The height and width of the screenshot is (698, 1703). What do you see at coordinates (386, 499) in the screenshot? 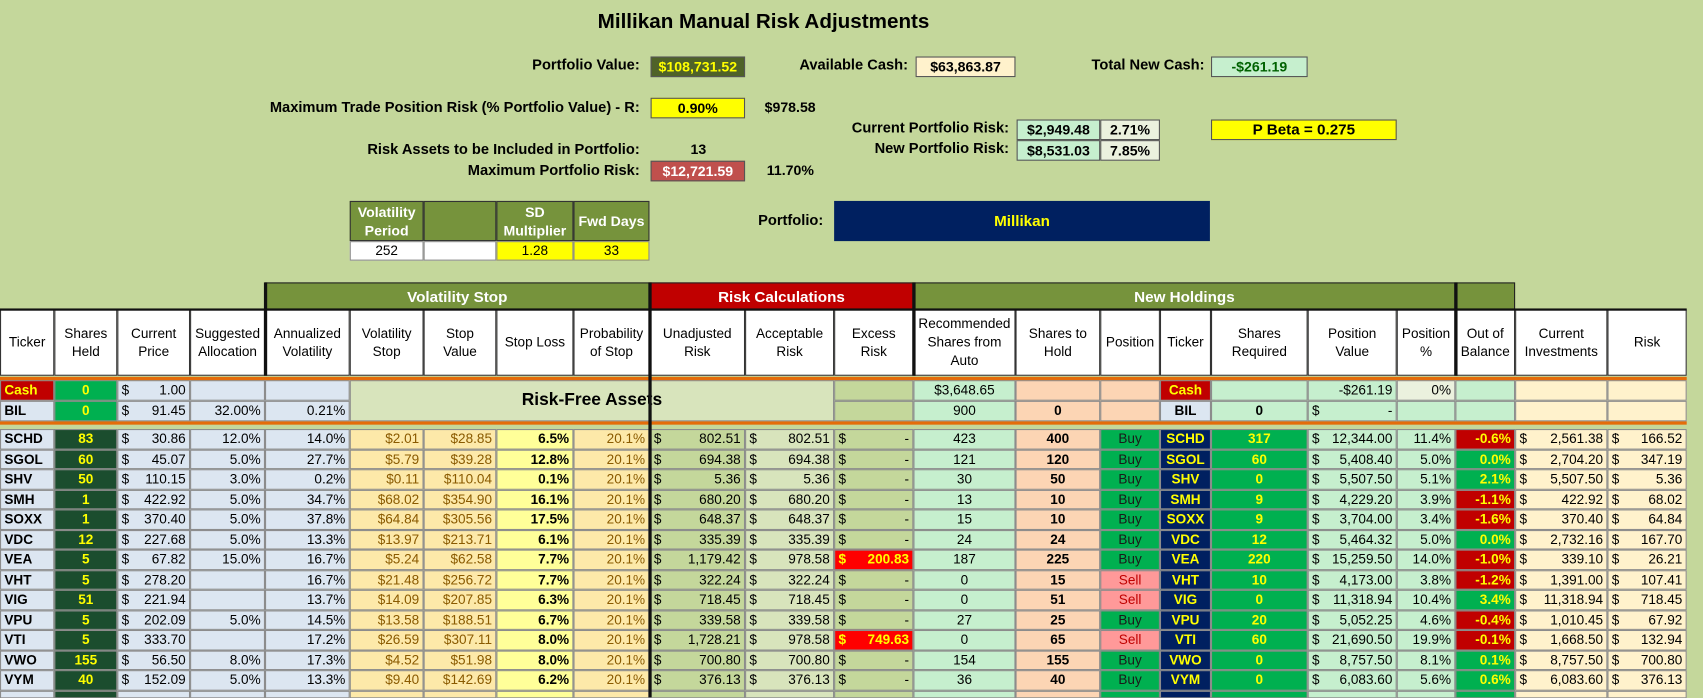
I see `cell: $68.02` at bounding box center [386, 499].